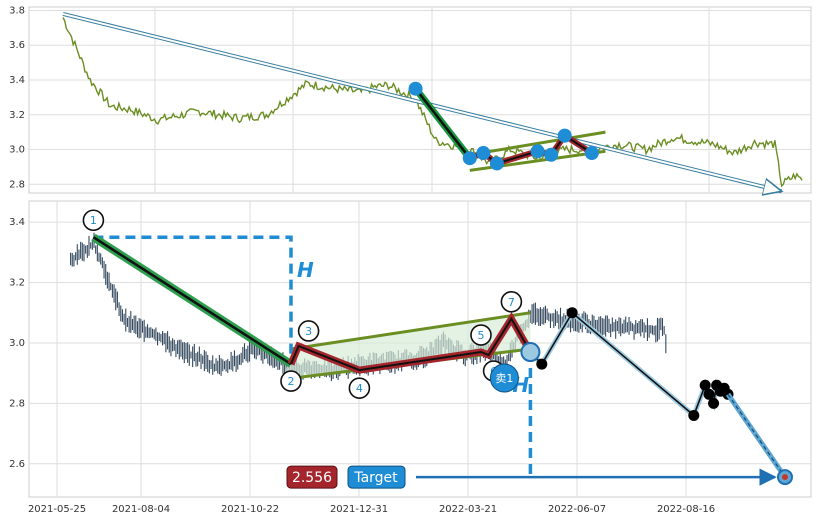 Image resolution: width=817 pixels, height=521 pixels. I want to click on detail-height-marker, so click(193, 300).